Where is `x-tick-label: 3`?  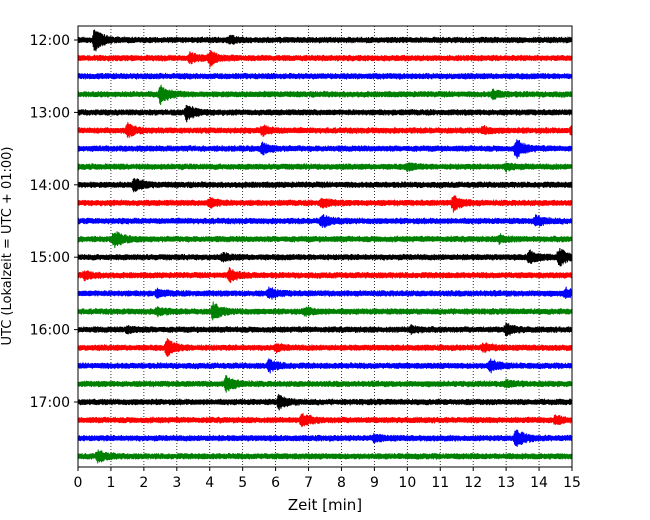
x-tick-label: 3 is located at coordinates (176, 483).